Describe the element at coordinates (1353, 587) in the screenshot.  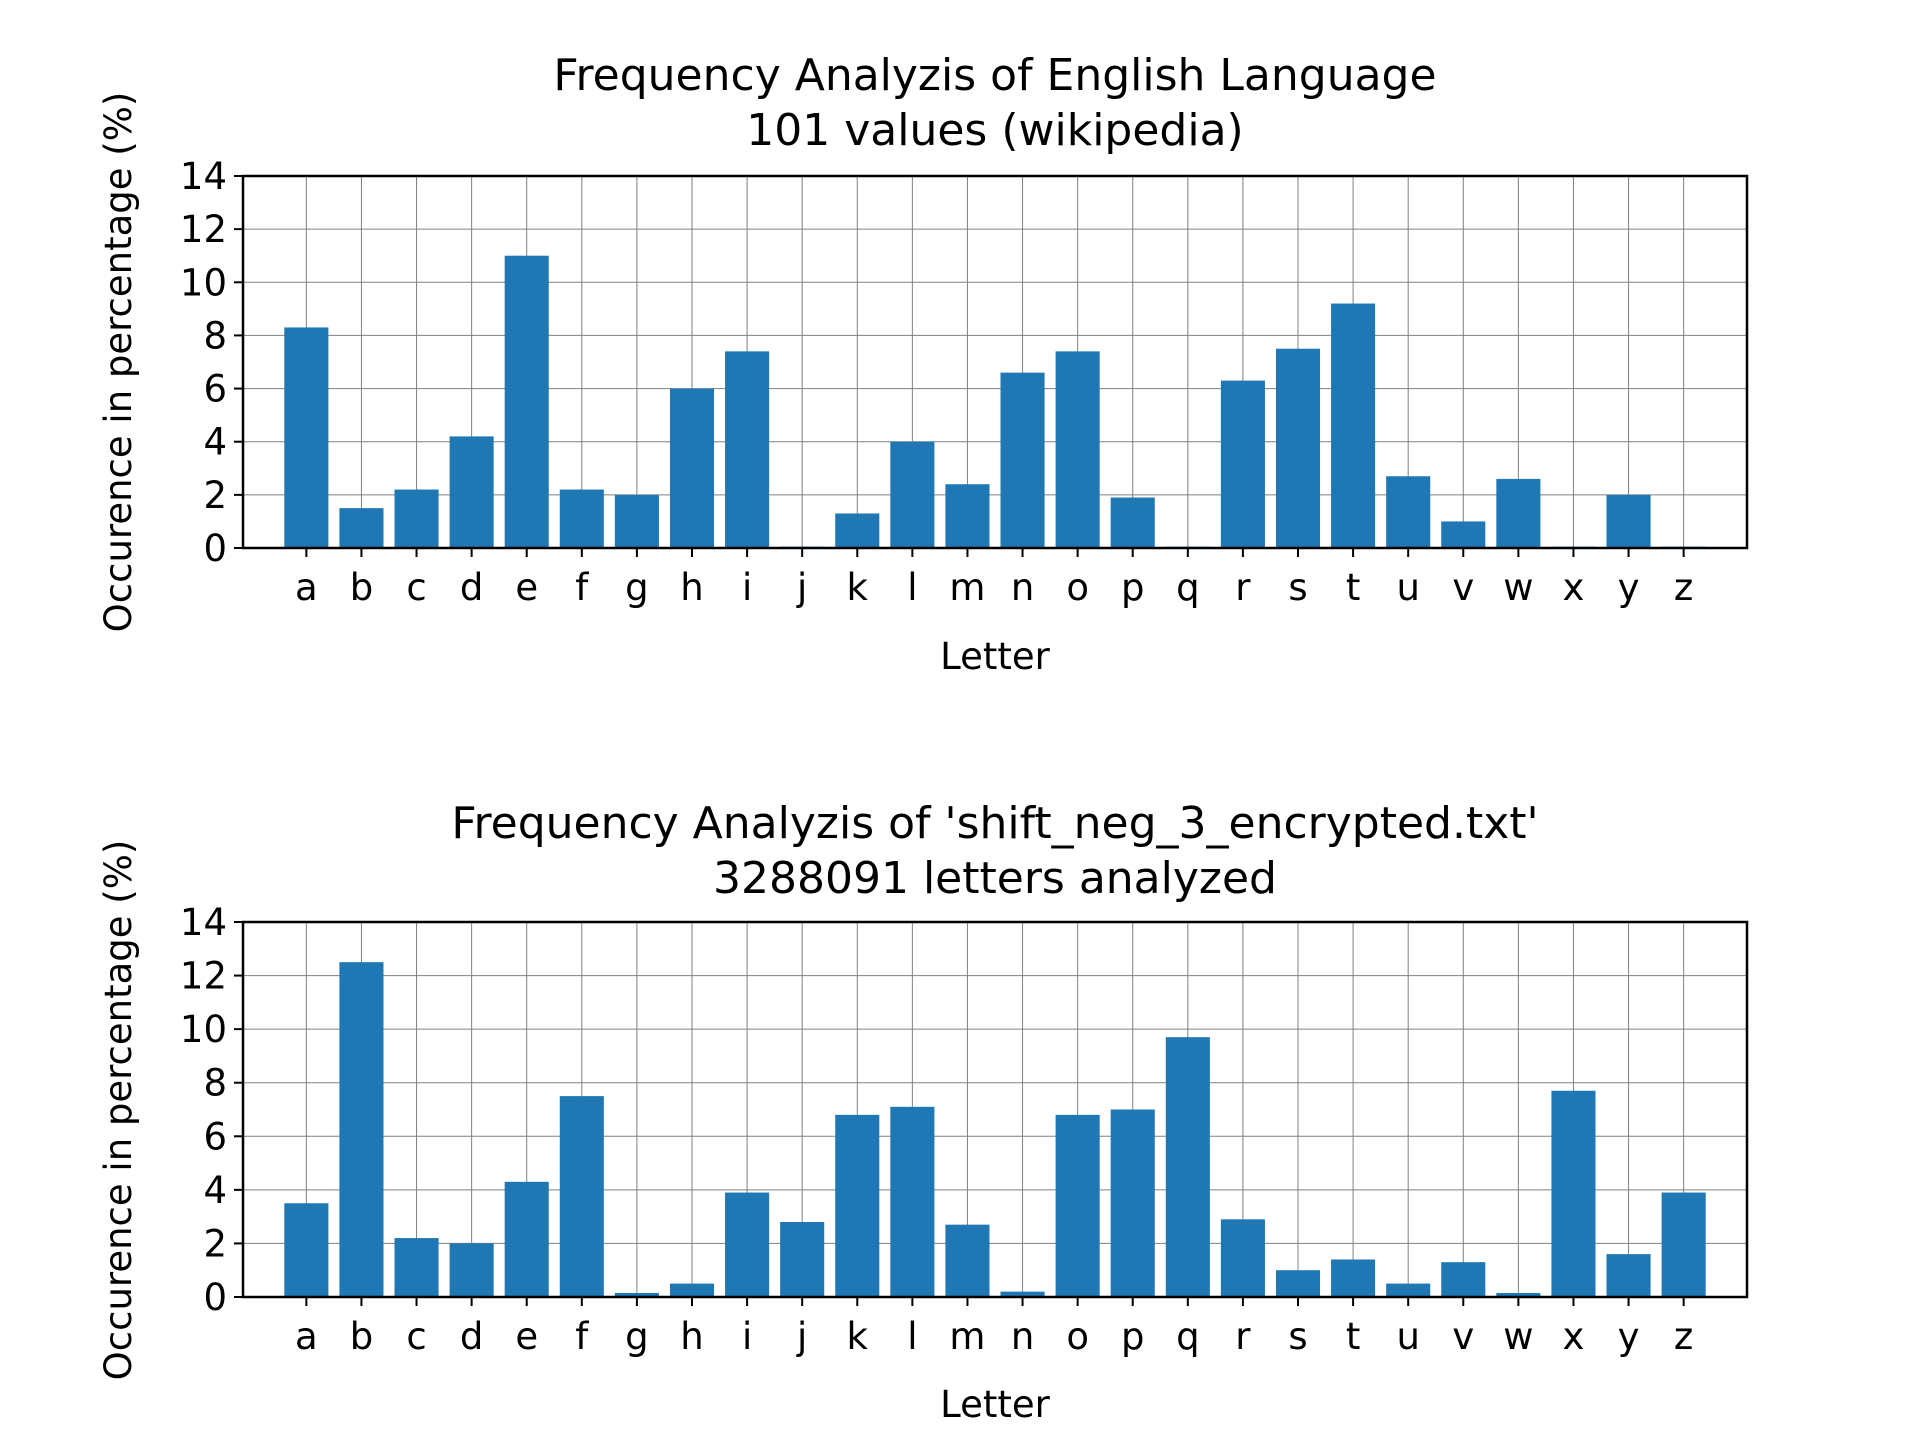
I see `x-tick-label: t` at that location.